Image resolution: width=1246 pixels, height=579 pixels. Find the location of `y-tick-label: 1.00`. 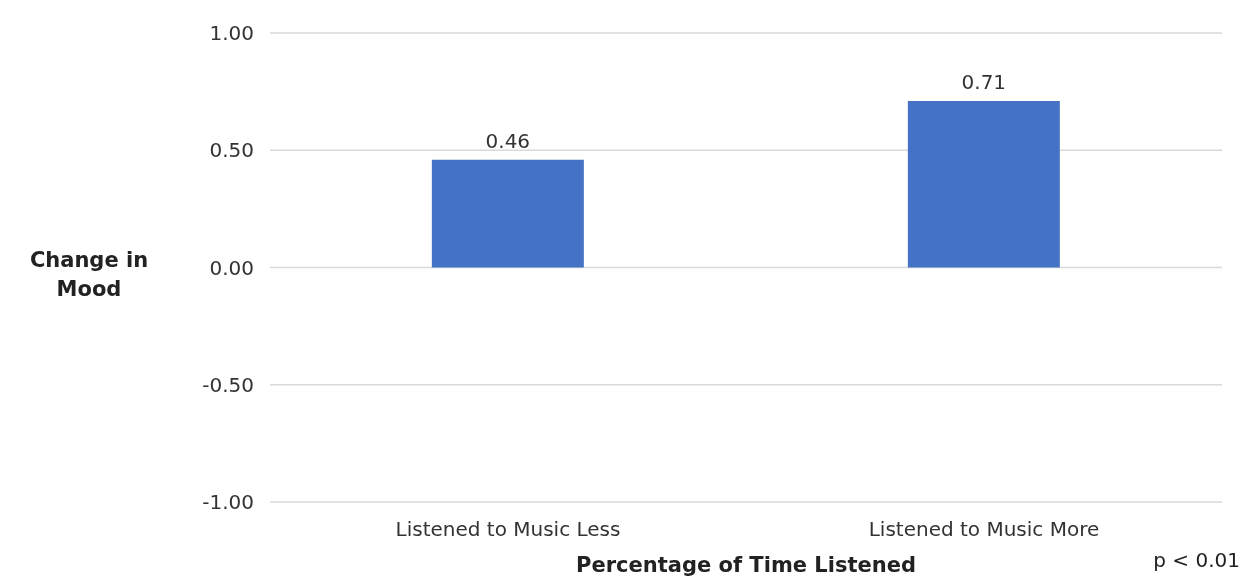

y-tick-label: 1.00 is located at coordinates (231, 33).